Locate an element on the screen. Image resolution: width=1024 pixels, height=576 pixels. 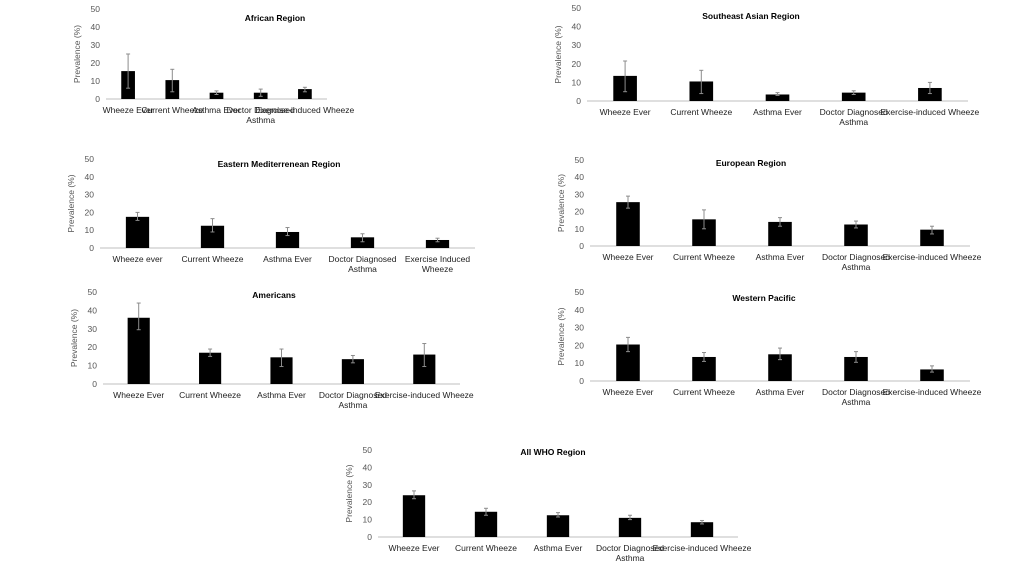
chart-title: Eastern Mediterrenean Region is located at coordinates (279, 164).